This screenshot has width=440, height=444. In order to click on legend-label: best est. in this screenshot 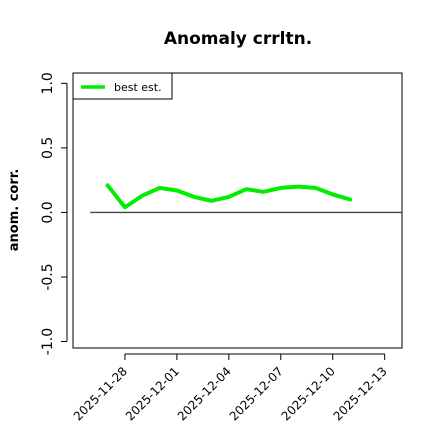, I will do `click(138, 87)`.